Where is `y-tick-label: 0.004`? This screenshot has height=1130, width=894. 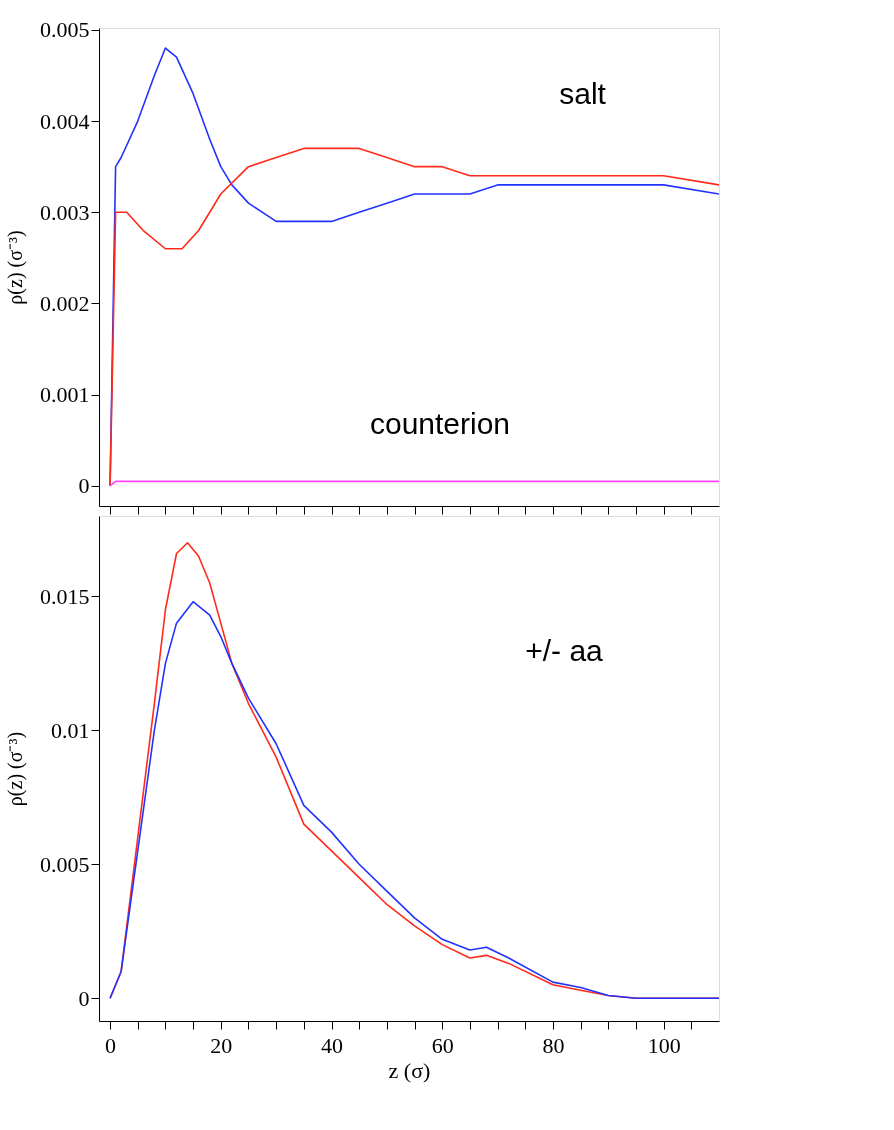 y-tick-label: 0.004 is located at coordinates (65, 121).